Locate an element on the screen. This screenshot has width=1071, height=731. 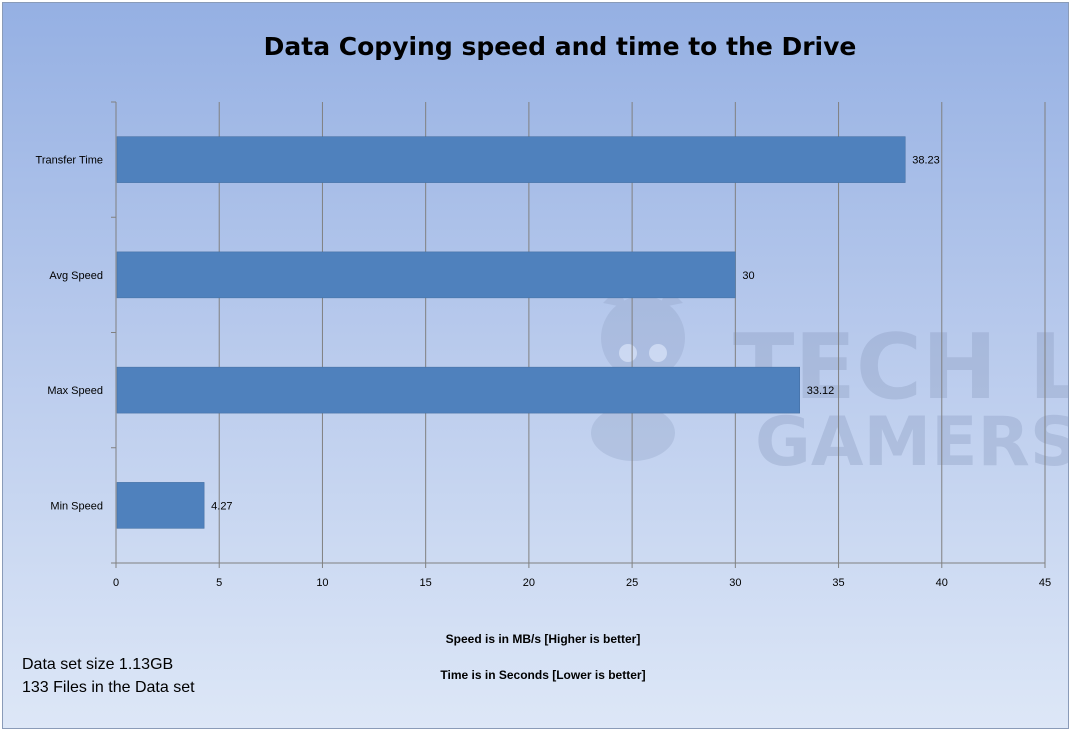
bar-transfer-time is located at coordinates (511, 159).